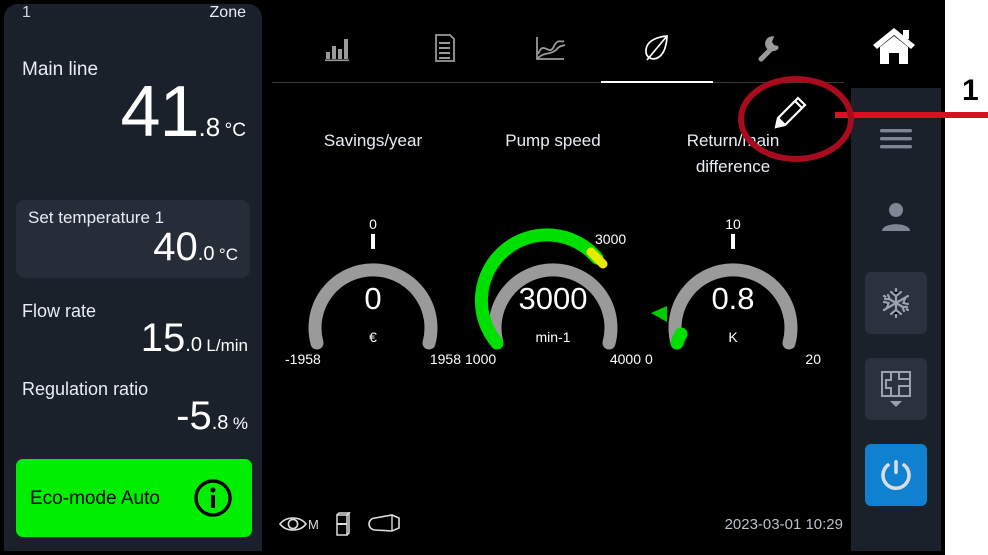  What do you see at coordinates (733, 166) in the screenshot?
I see `gauge-title-line2: difference` at bounding box center [733, 166].